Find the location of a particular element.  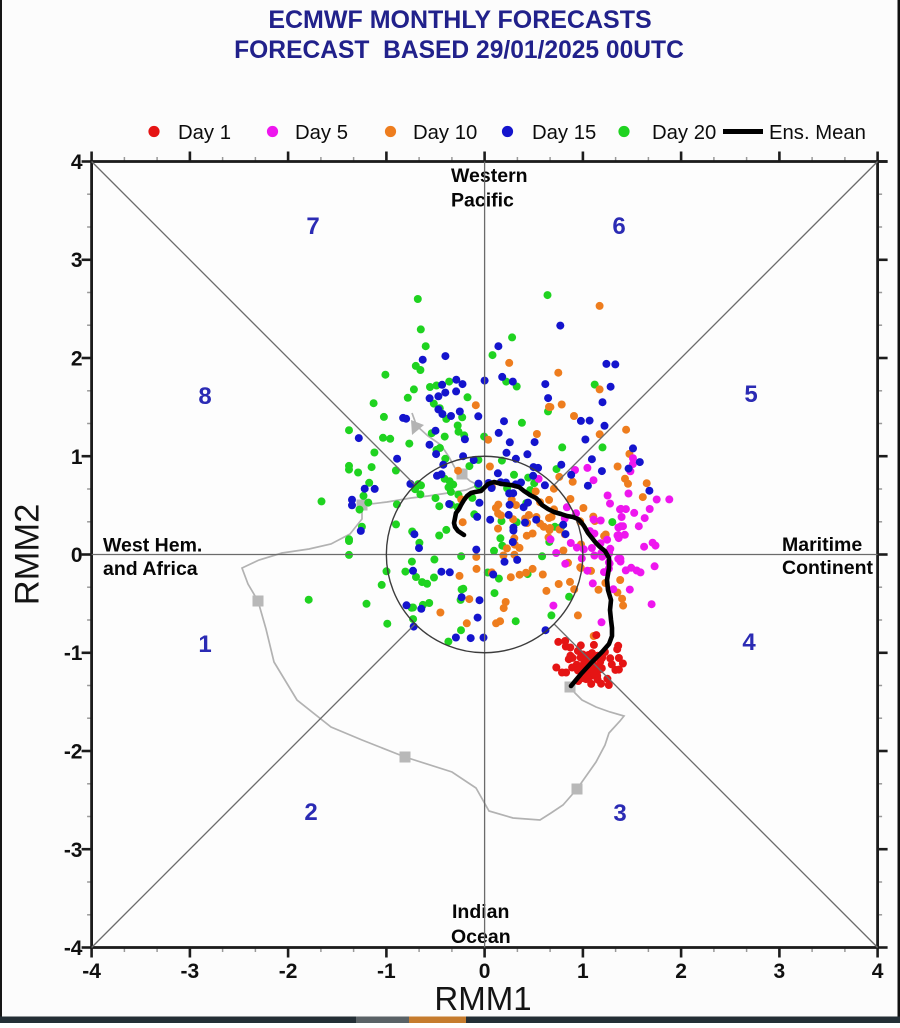

svg-text: Pacific is located at coordinates (482, 201).